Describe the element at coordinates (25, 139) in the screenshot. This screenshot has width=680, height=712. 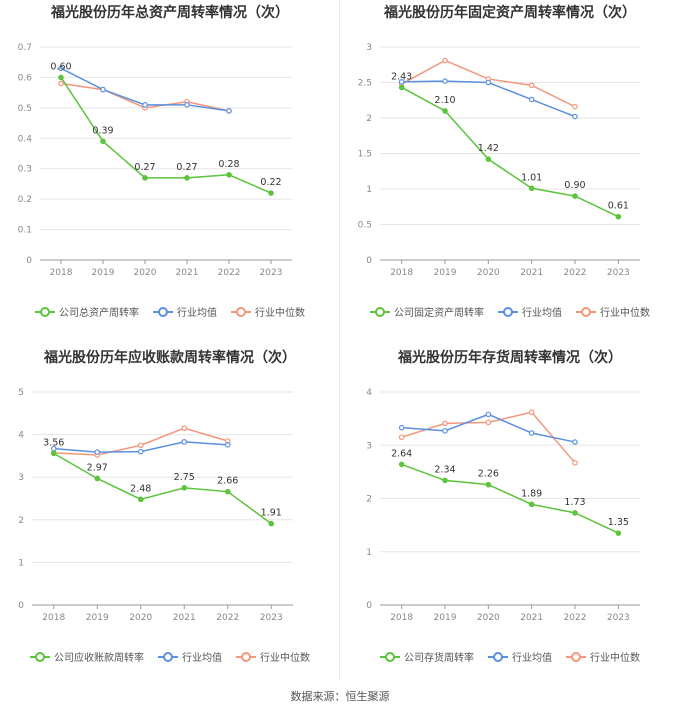
I see `y-tick-label: 0.4` at that location.